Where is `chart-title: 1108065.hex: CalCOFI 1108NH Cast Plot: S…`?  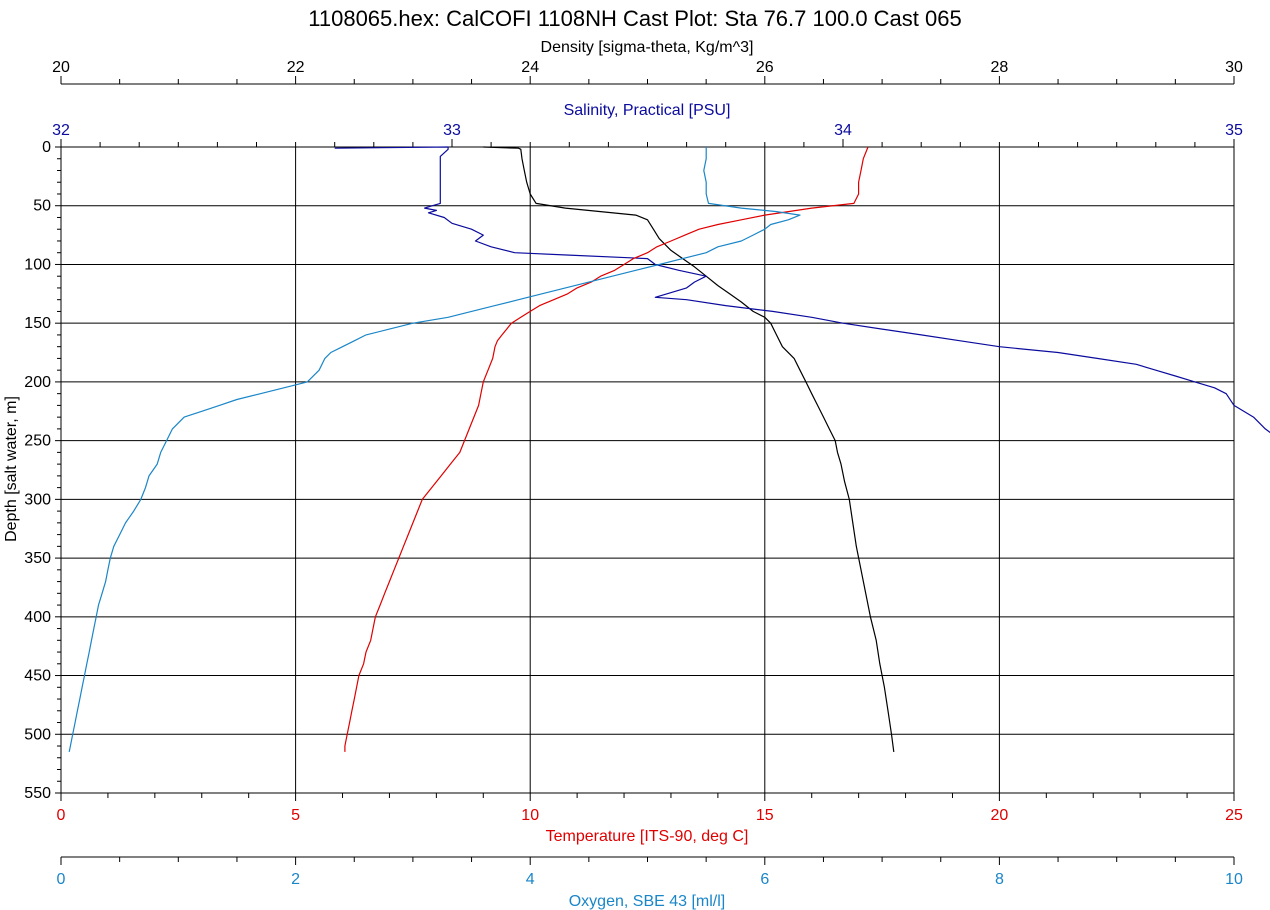 chart-title: 1108065.hex: CalCOFI 1108NH Cast Plot: S… is located at coordinates (634, 18).